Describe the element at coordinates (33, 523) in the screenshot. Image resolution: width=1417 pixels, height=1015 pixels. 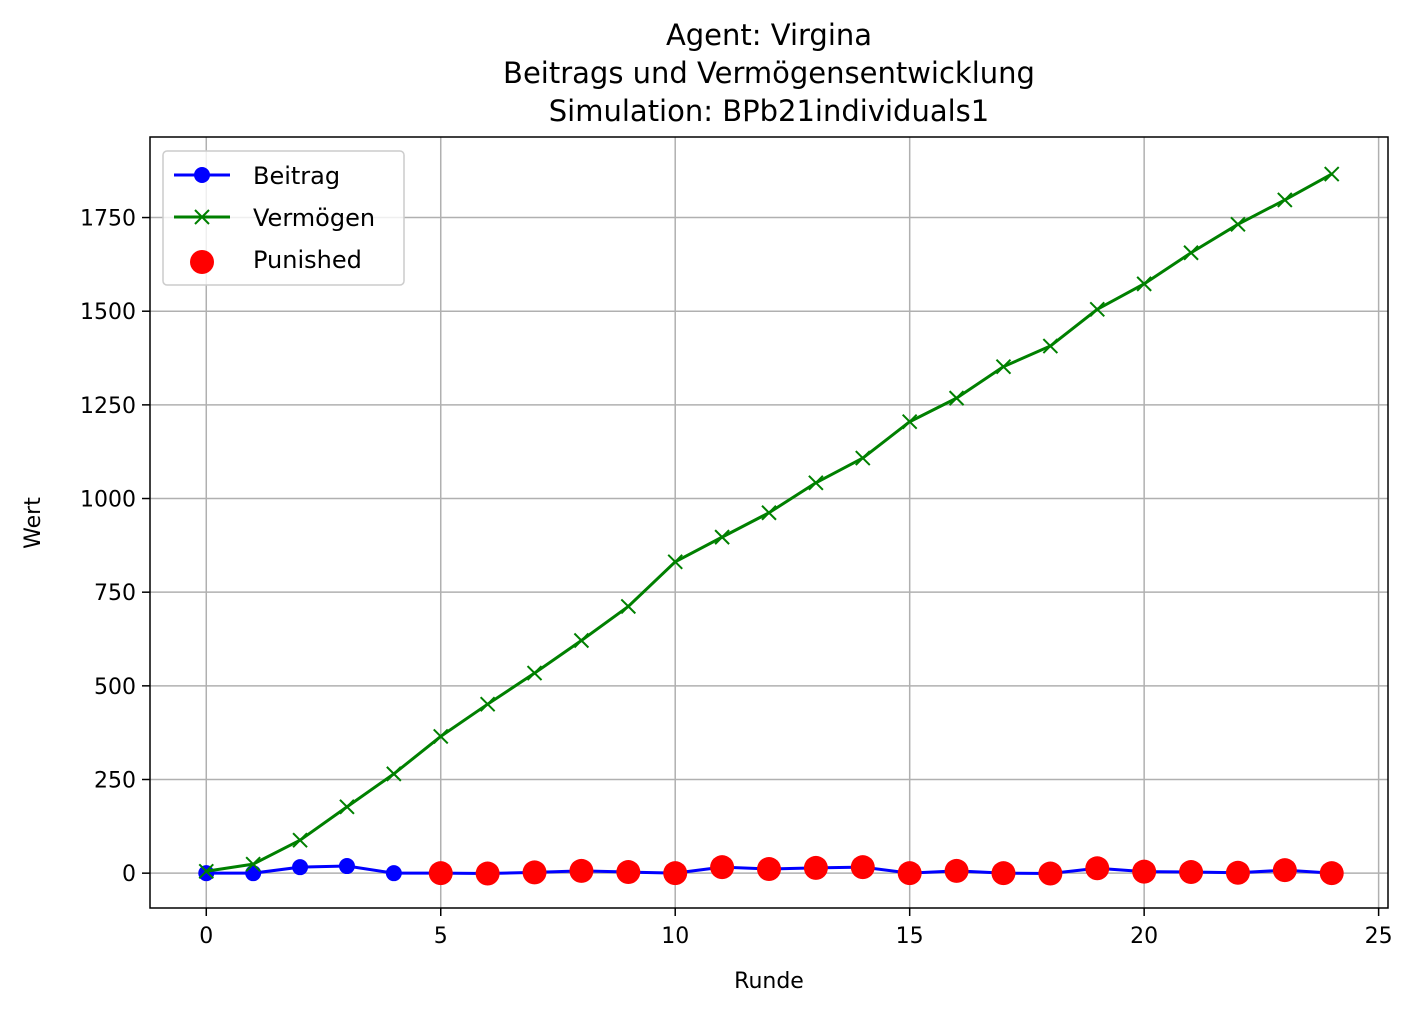
I see `y-axis-label: Wert` at that location.